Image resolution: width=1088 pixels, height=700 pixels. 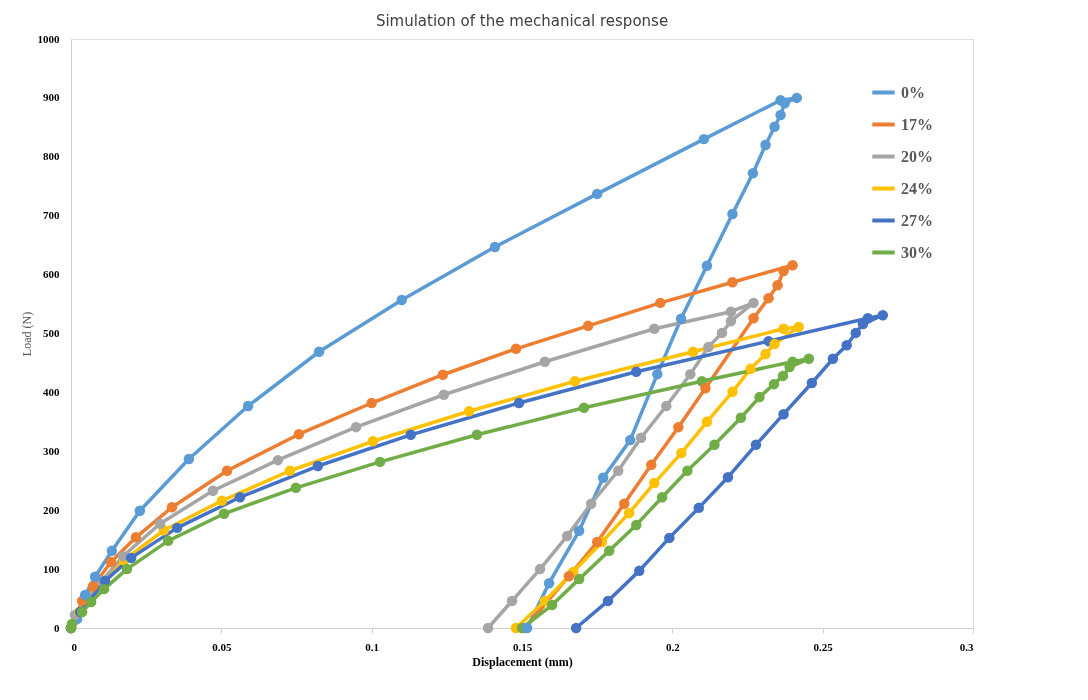 What do you see at coordinates (222, 646) in the screenshot?
I see `x-tick-label: 0.05` at bounding box center [222, 646].